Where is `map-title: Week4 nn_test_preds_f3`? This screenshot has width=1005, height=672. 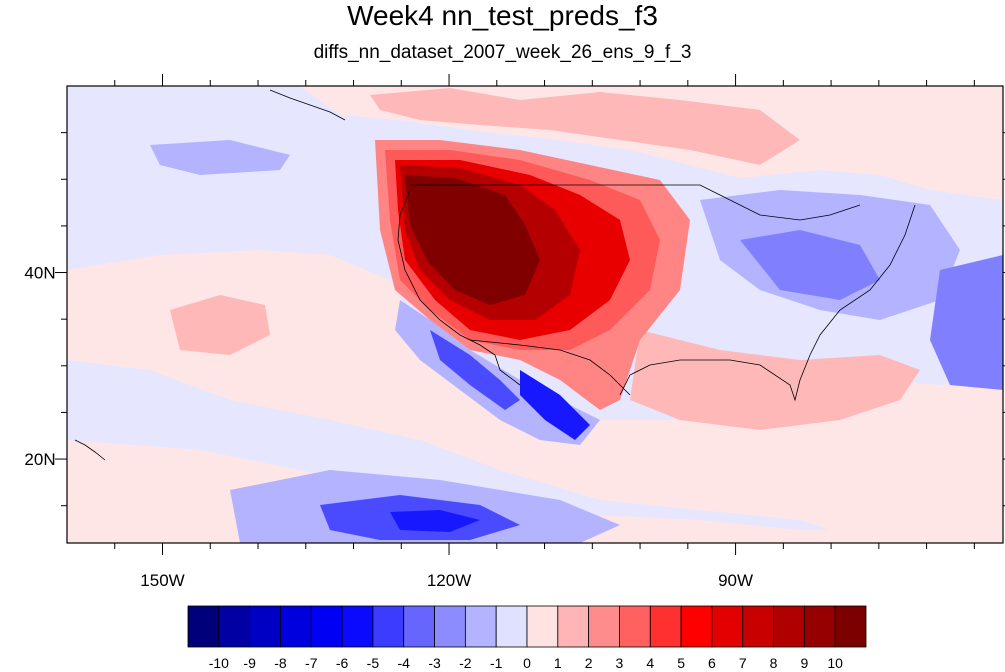
map-title: Week4 nn_test_preds_f3 is located at coordinates (502, 15).